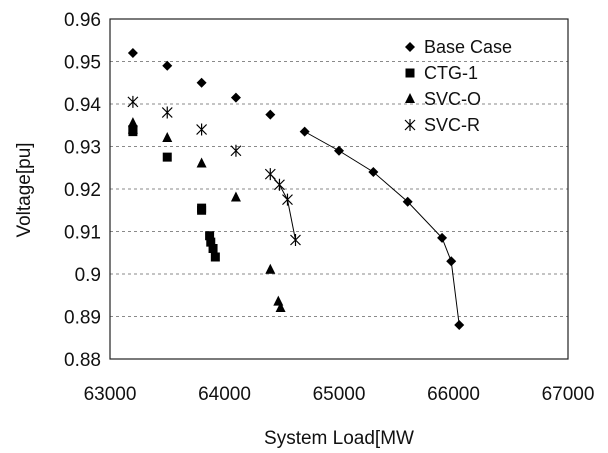 Image resolution: width=608 pixels, height=453 pixels. What do you see at coordinates (468, 47) in the screenshot?
I see `legend-label-base-case: Base Case` at bounding box center [468, 47].